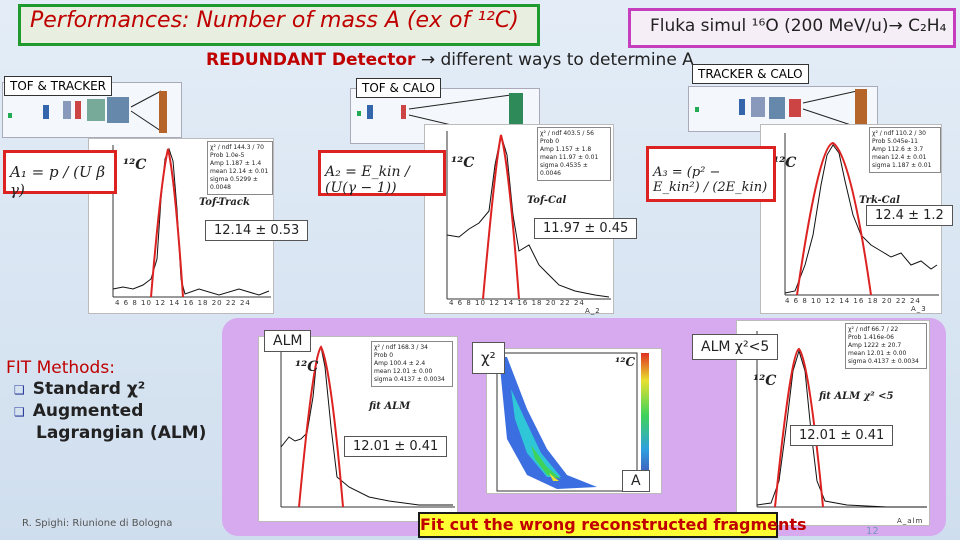 Image resolution: width=960 pixels, height=540 pixels. What do you see at coordinates (750, 74) in the screenshot?
I see `label-tracker-calo: TRACKER & CALO` at bounding box center [750, 74].